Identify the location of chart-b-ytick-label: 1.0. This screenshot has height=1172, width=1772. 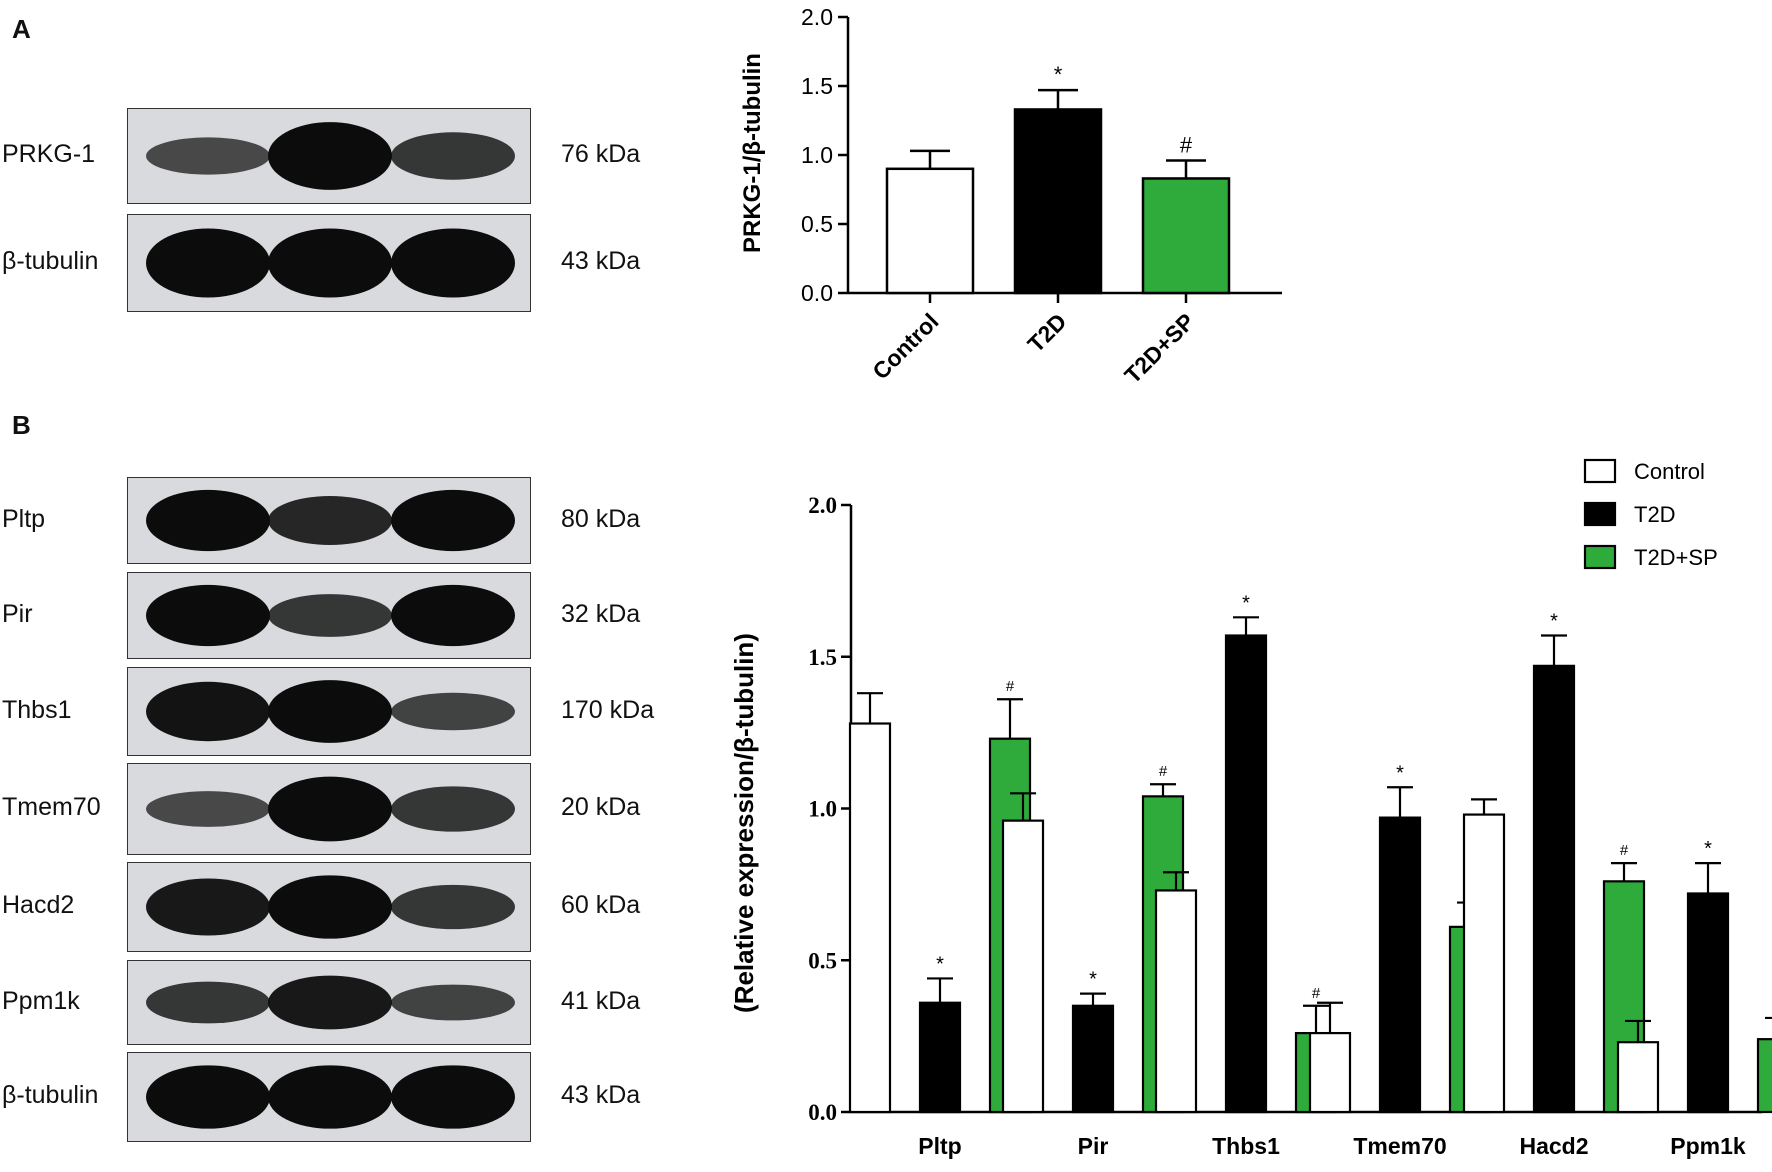
(822, 809).